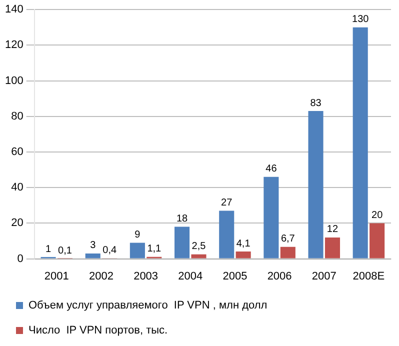  I want to click on data-label: 0,4, so click(109, 250).